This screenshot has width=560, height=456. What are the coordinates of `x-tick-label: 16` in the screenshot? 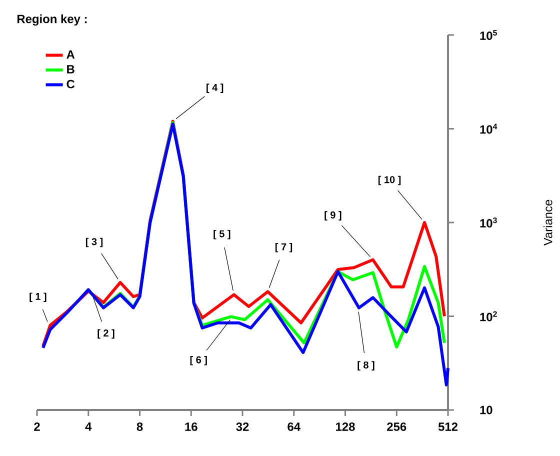 It's located at (191, 426).